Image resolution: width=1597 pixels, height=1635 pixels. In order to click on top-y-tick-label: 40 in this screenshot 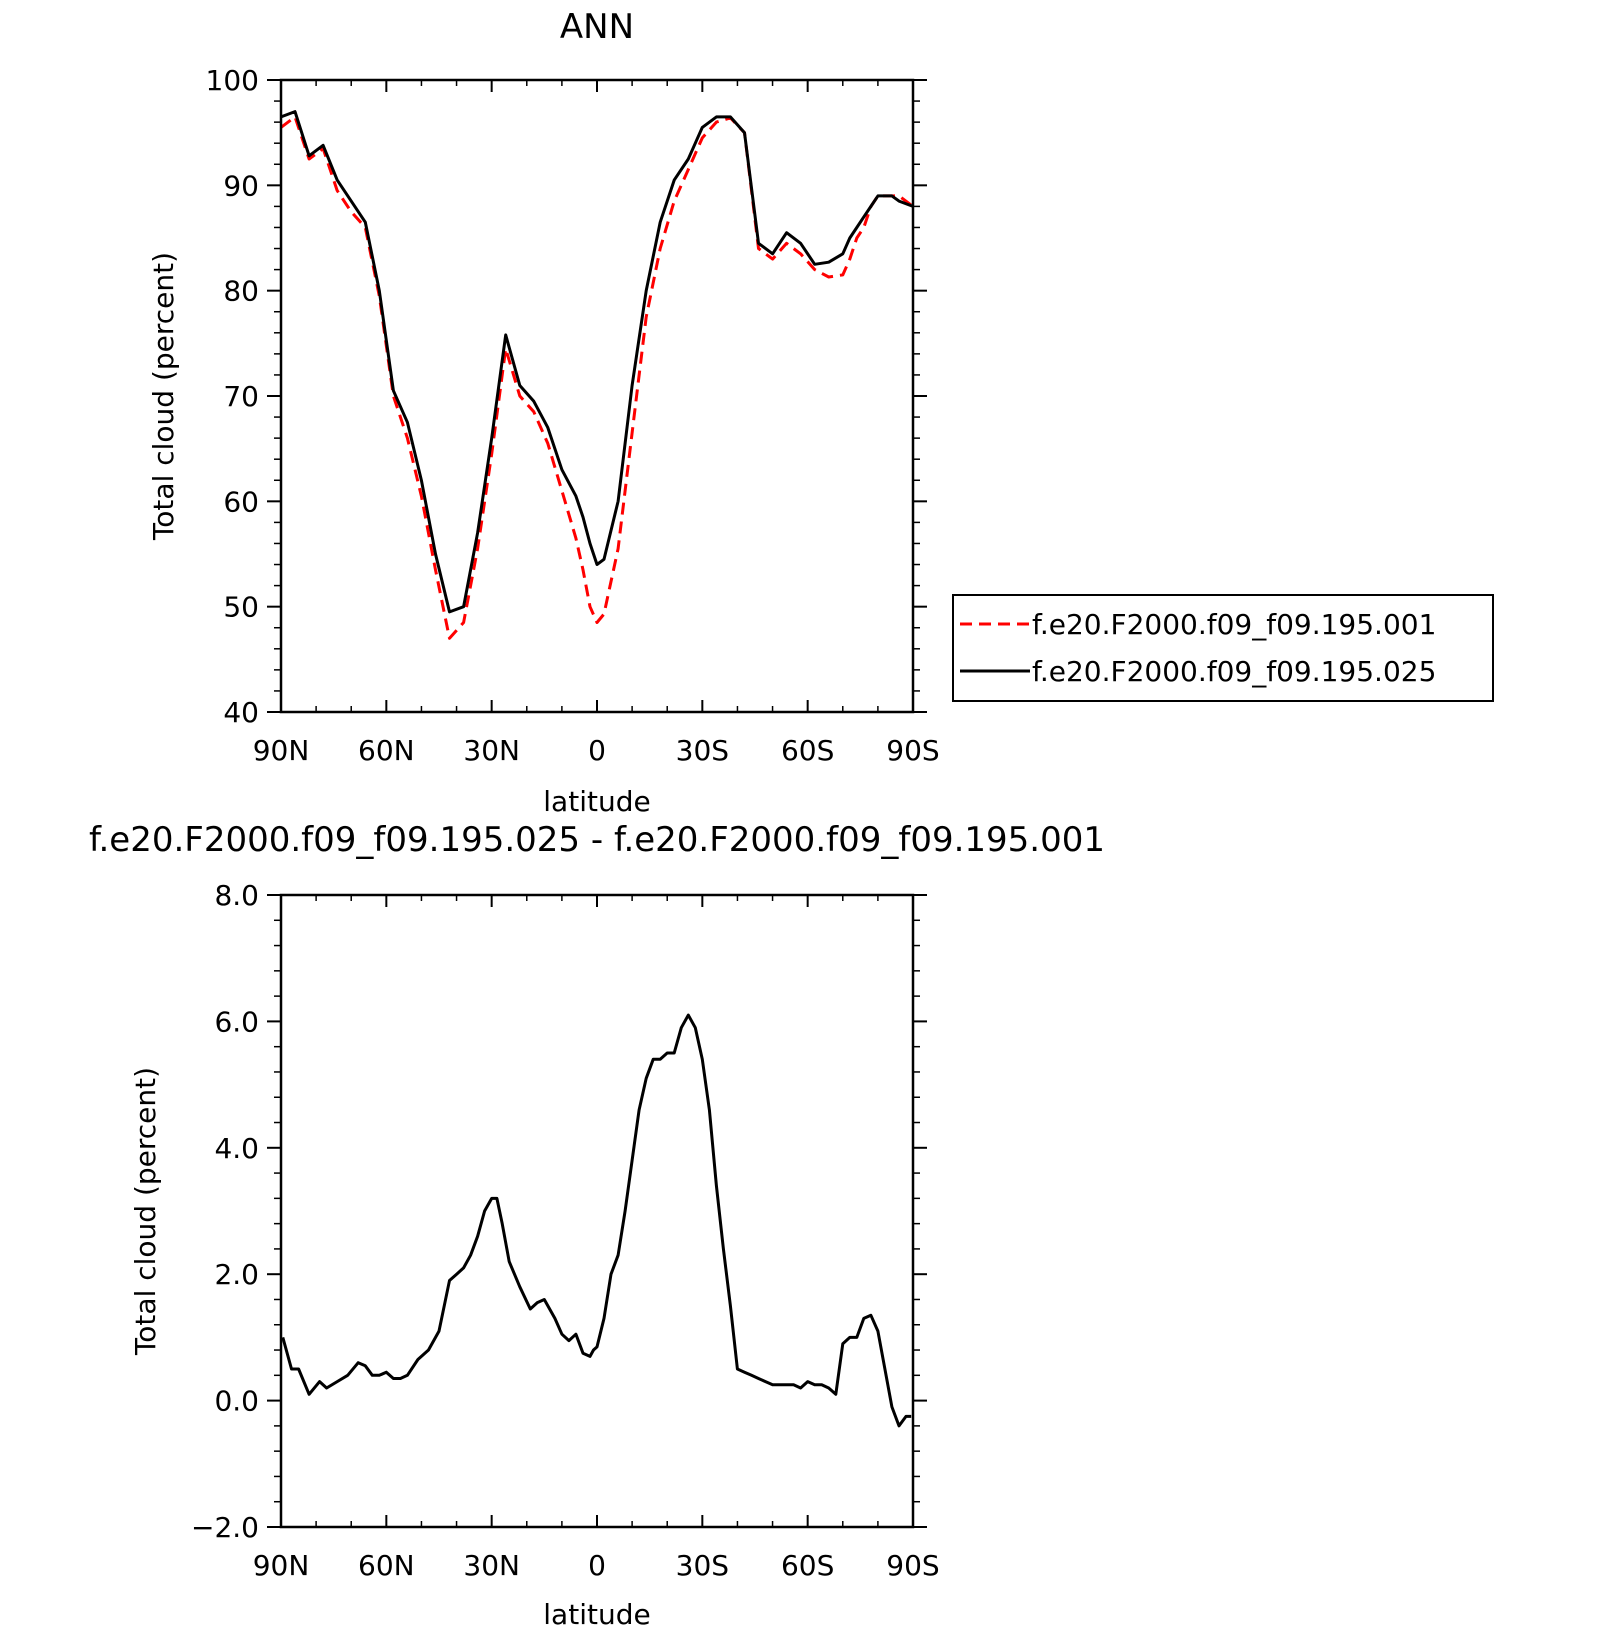, I will do `click(241, 712)`.